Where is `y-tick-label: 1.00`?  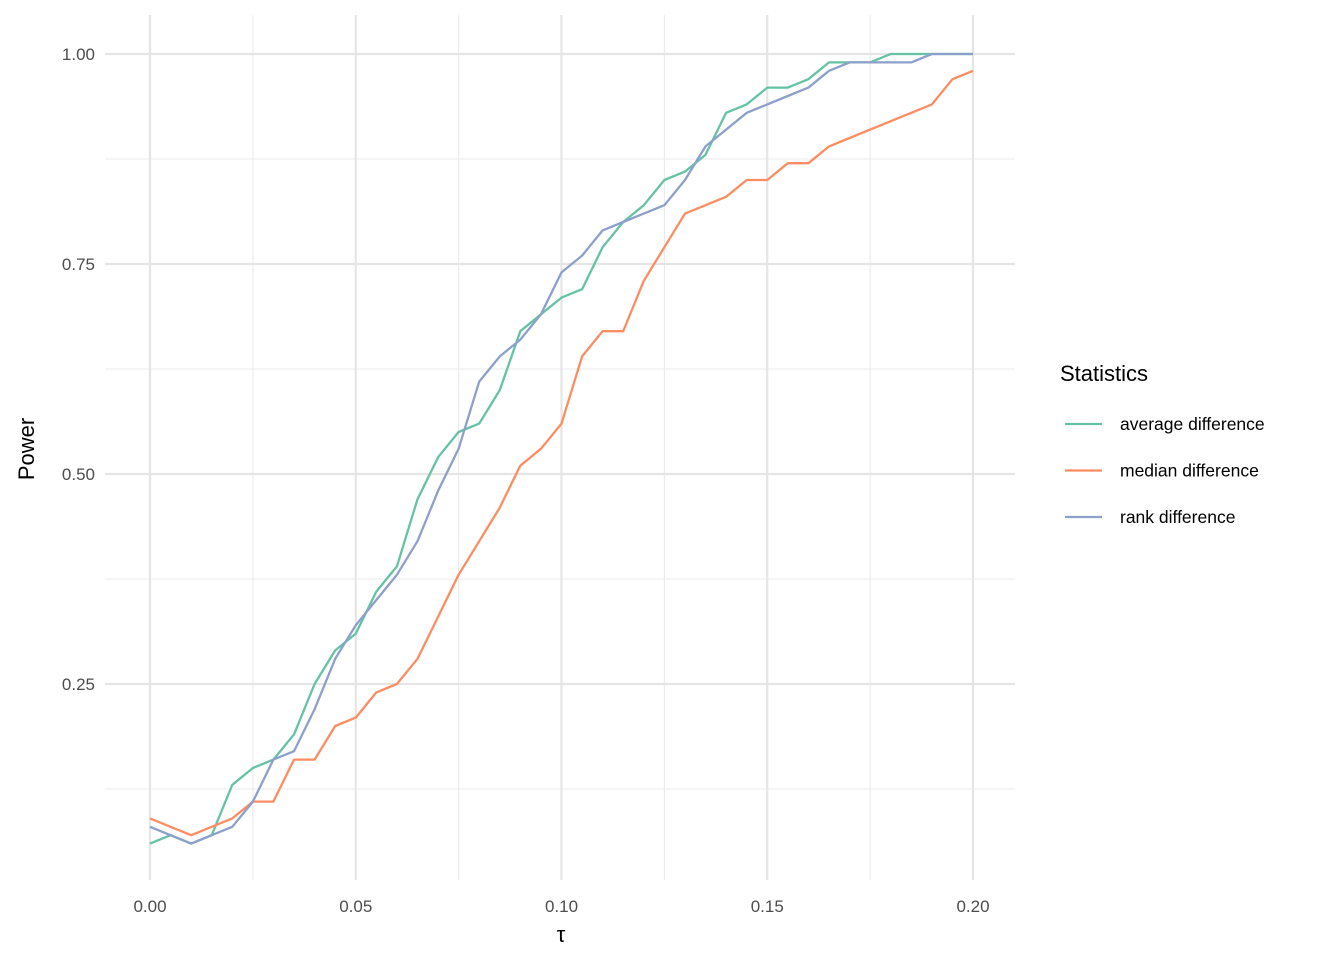 y-tick-label: 1.00 is located at coordinates (78, 54).